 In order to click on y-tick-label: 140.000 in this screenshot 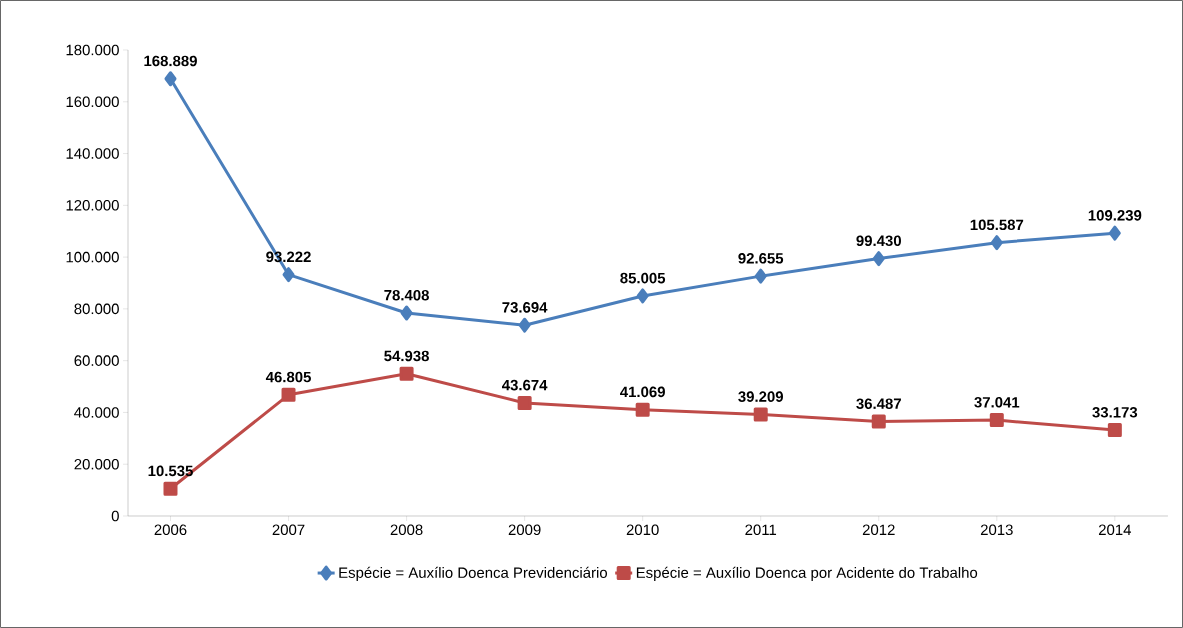, I will do `click(92, 153)`.